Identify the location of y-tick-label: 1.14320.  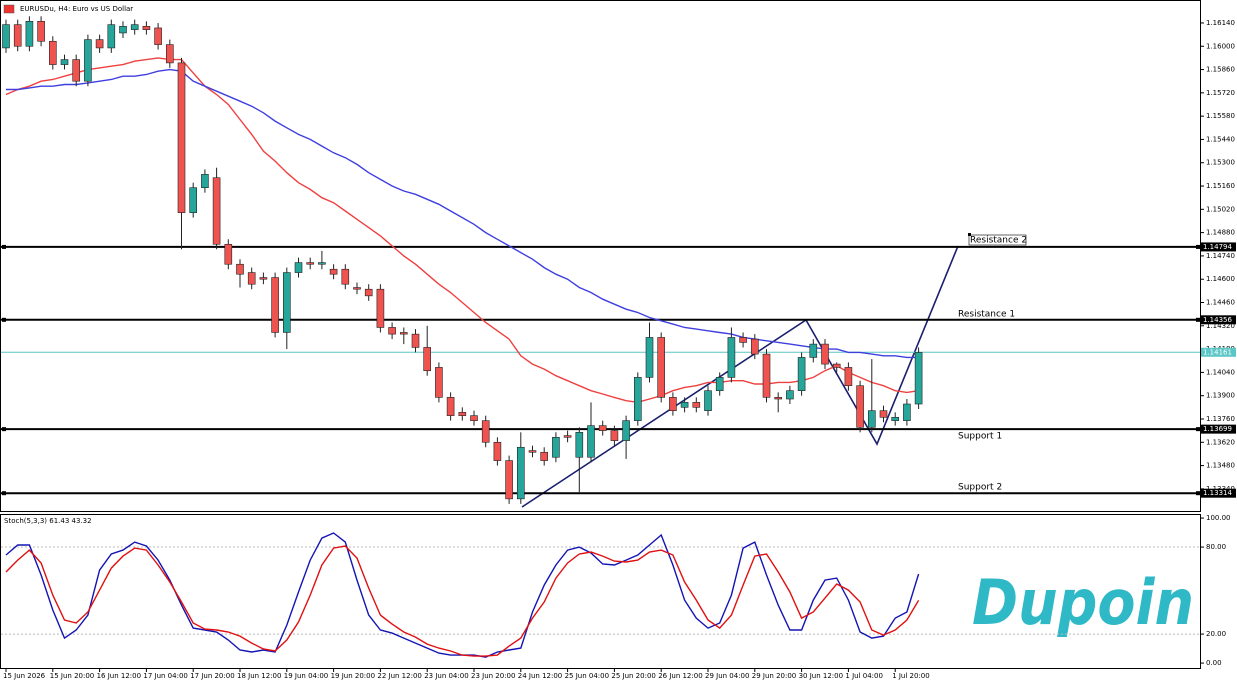
(1220, 326).